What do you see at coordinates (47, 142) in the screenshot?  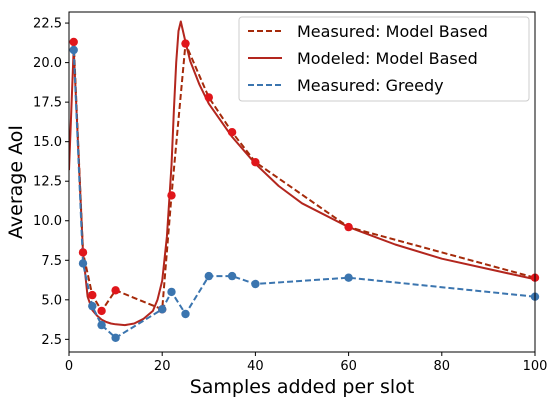 I see `y-tick-label: 15.0` at bounding box center [47, 142].